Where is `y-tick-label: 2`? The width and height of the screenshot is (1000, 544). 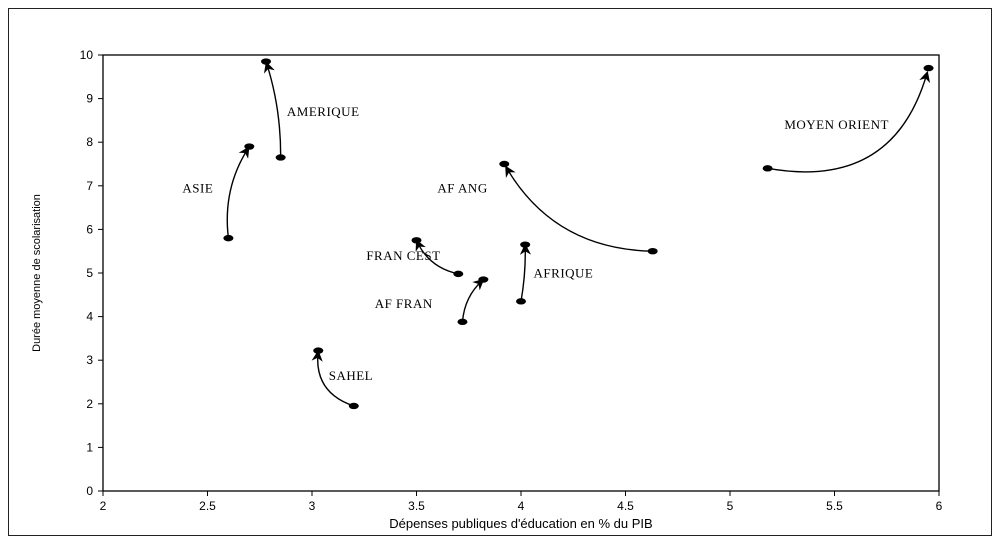 y-tick-label: 2 is located at coordinates (89, 404).